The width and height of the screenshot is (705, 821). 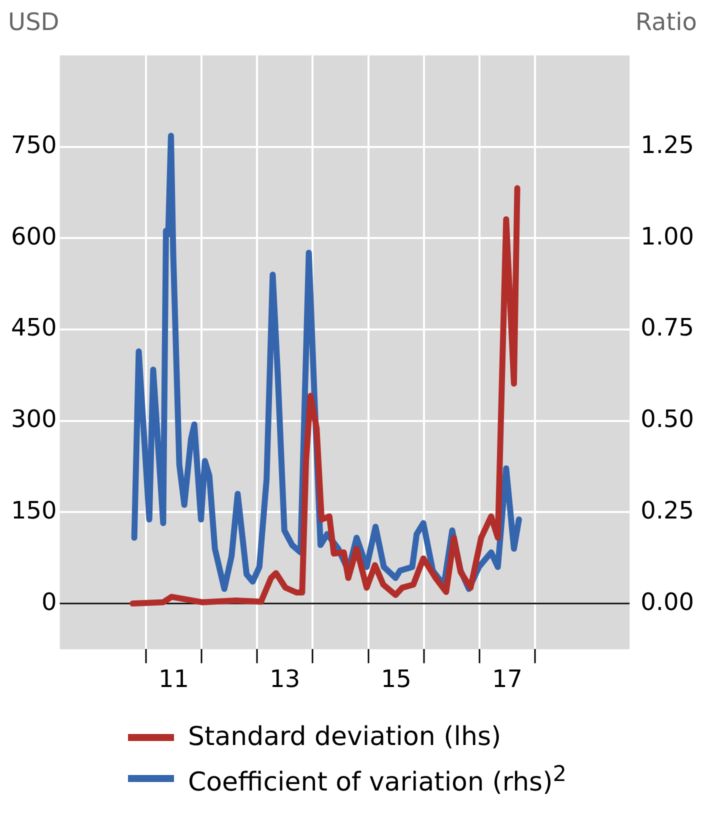 What do you see at coordinates (285, 678) in the screenshot?
I see `x-tick-label: 13` at bounding box center [285, 678].